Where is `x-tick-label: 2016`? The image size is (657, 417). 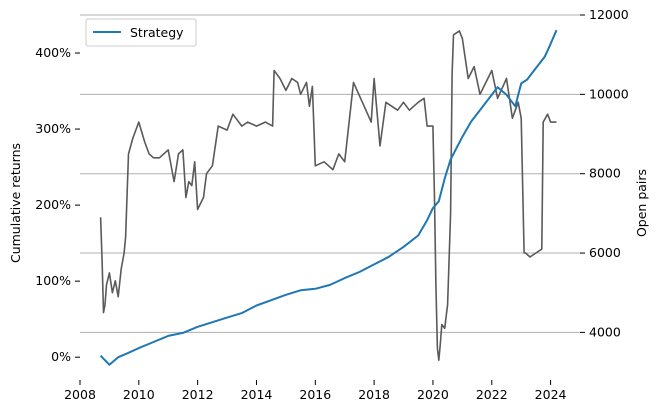 x-tick-label: 2016 is located at coordinates (315, 394).